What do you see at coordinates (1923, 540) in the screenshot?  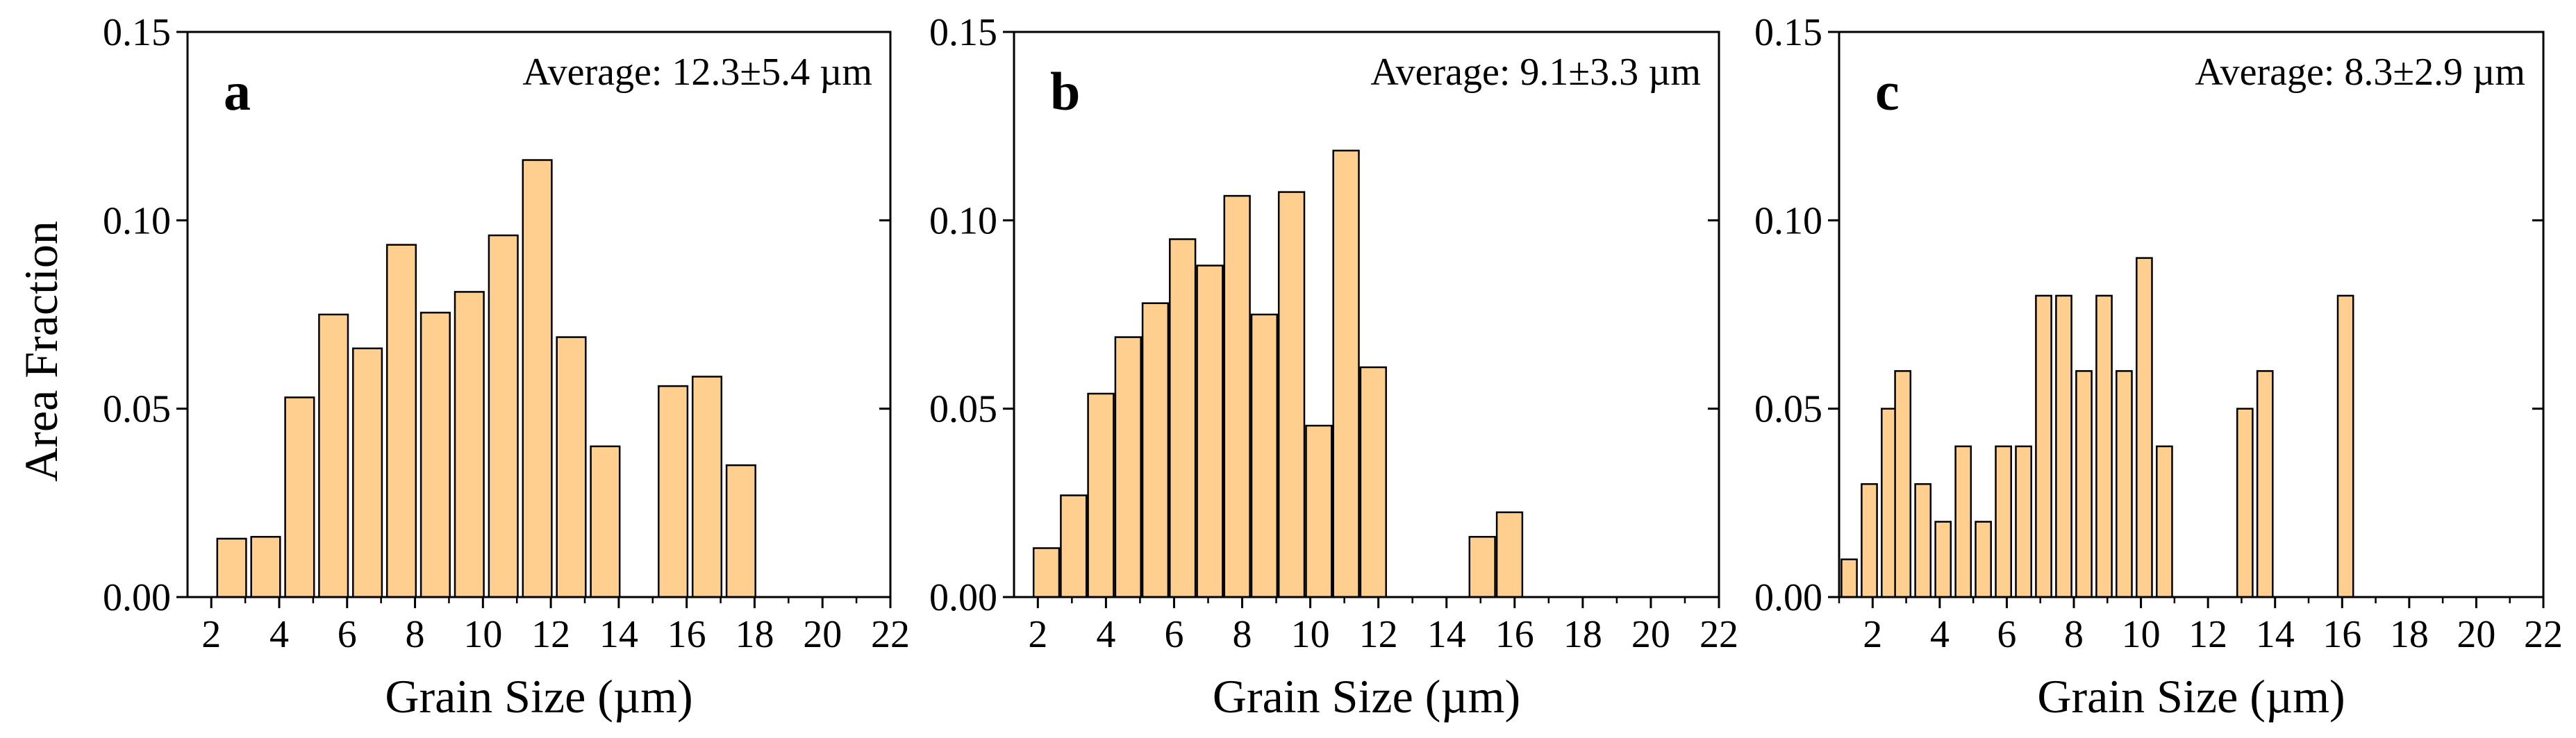 I see `bar: 3.5 µm: 0.03` at bounding box center [1923, 540].